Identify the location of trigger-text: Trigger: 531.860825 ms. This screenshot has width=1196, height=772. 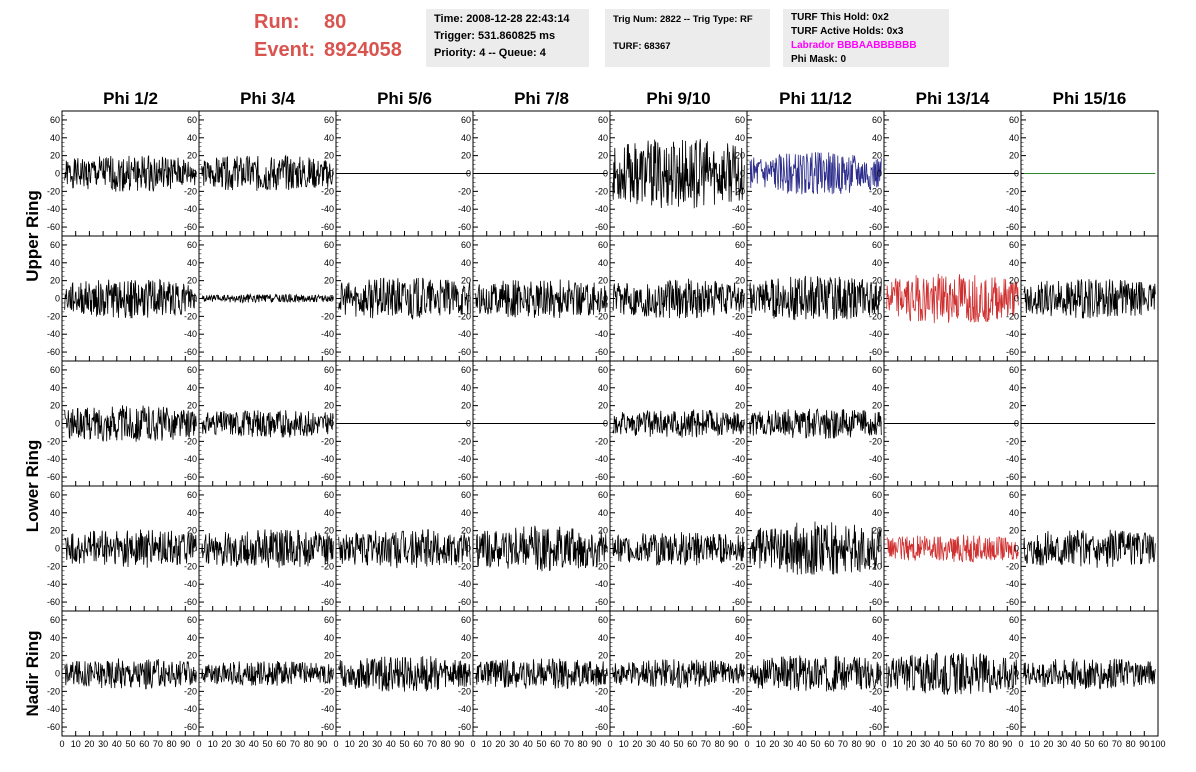
(495, 36).